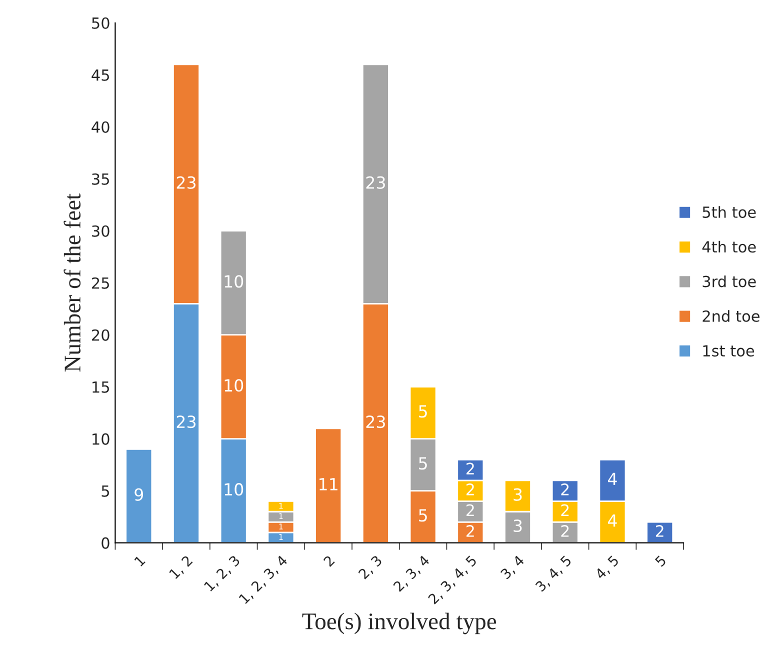 This screenshot has height=654, width=768. What do you see at coordinates (101, 179) in the screenshot?
I see `y-tick-label: 35` at bounding box center [101, 179].